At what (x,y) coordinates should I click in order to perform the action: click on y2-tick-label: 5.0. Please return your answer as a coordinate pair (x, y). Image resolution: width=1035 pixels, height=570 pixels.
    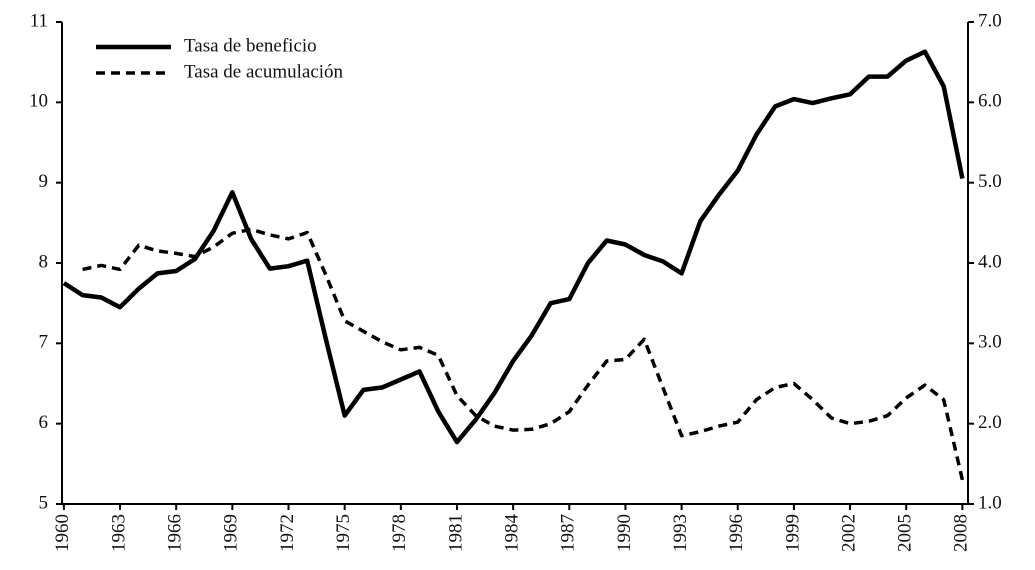
    Looking at the image, I should click on (990, 181).